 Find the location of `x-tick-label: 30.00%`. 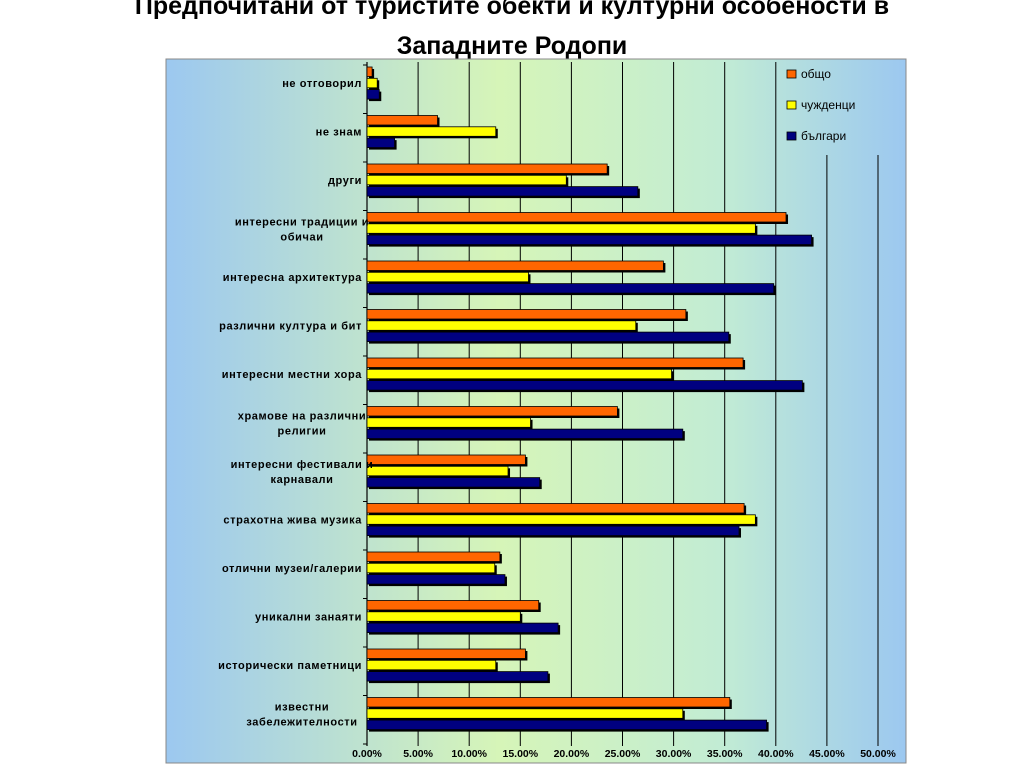

x-tick-label: 30.00% is located at coordinates (674, 754).